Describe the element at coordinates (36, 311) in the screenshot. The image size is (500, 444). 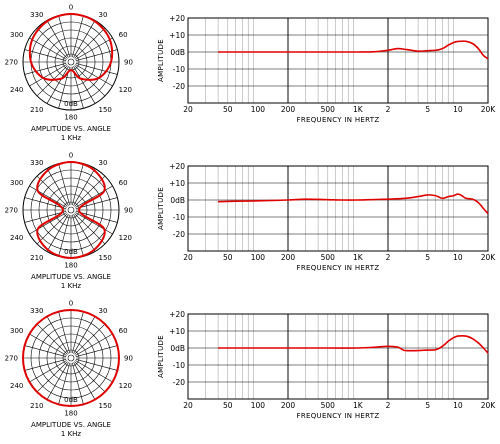
I see `polar-angle-label: 330` at that location.